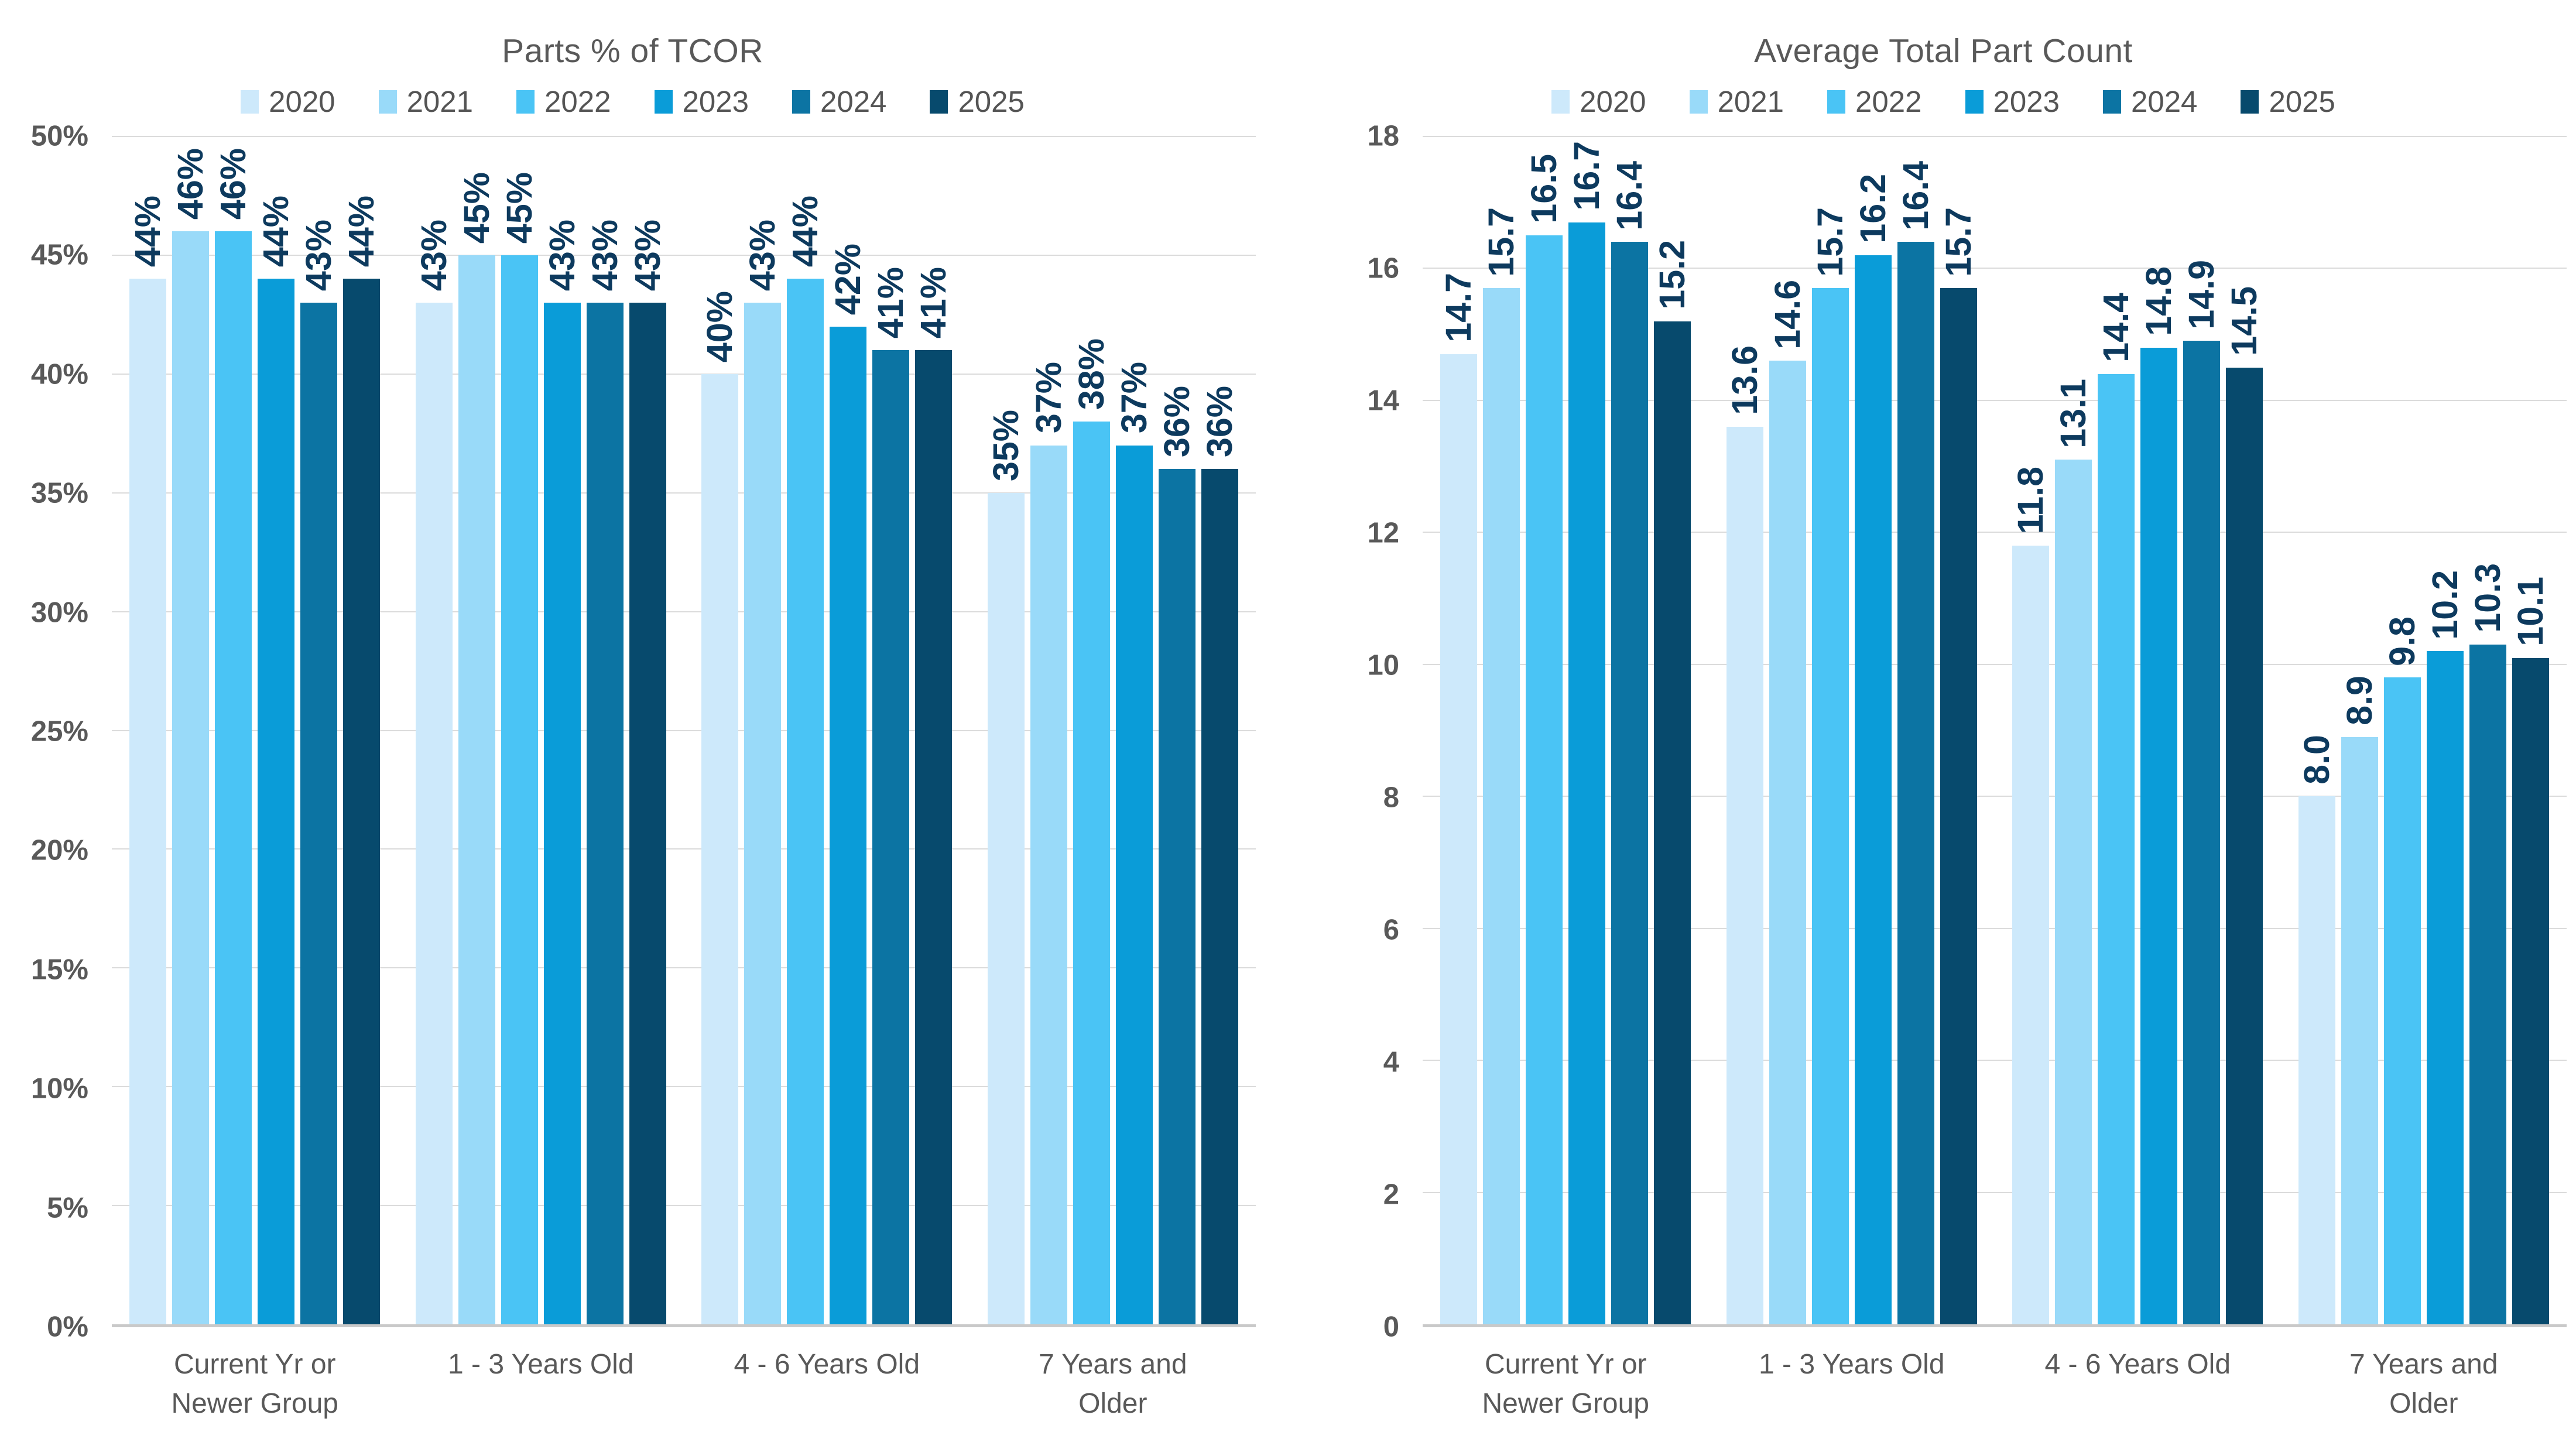  I want to click on bar-value-label: 16.2, so click(1872, 209).